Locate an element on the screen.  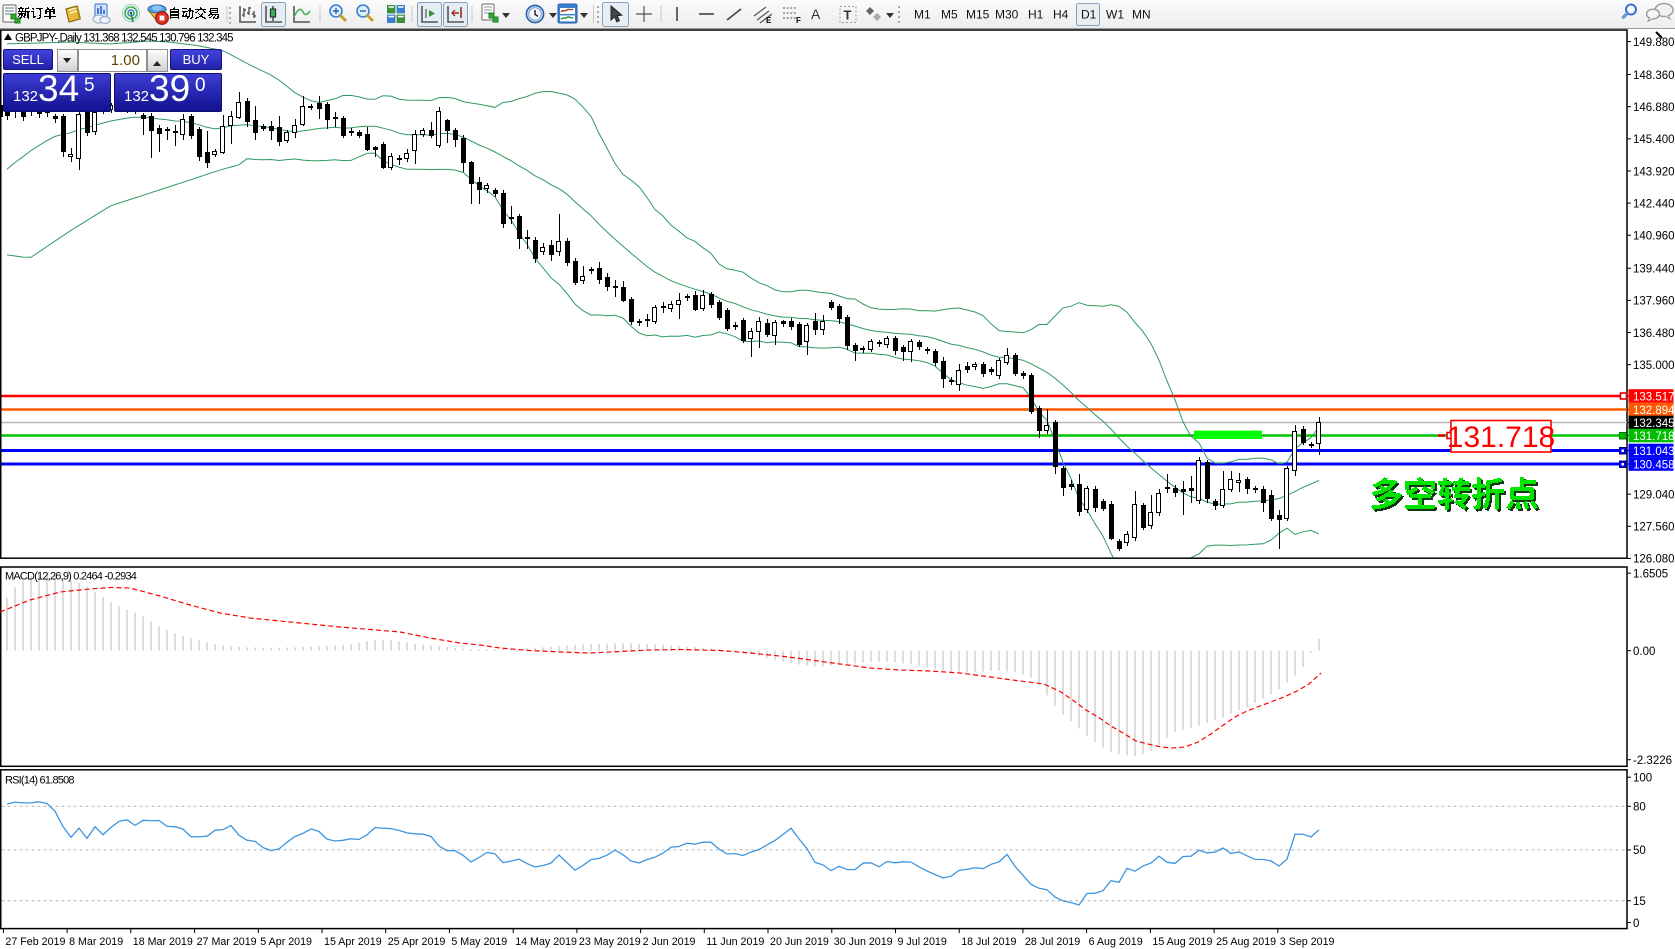
svg-text: 130.458 is located at coordinates (1654, 465).